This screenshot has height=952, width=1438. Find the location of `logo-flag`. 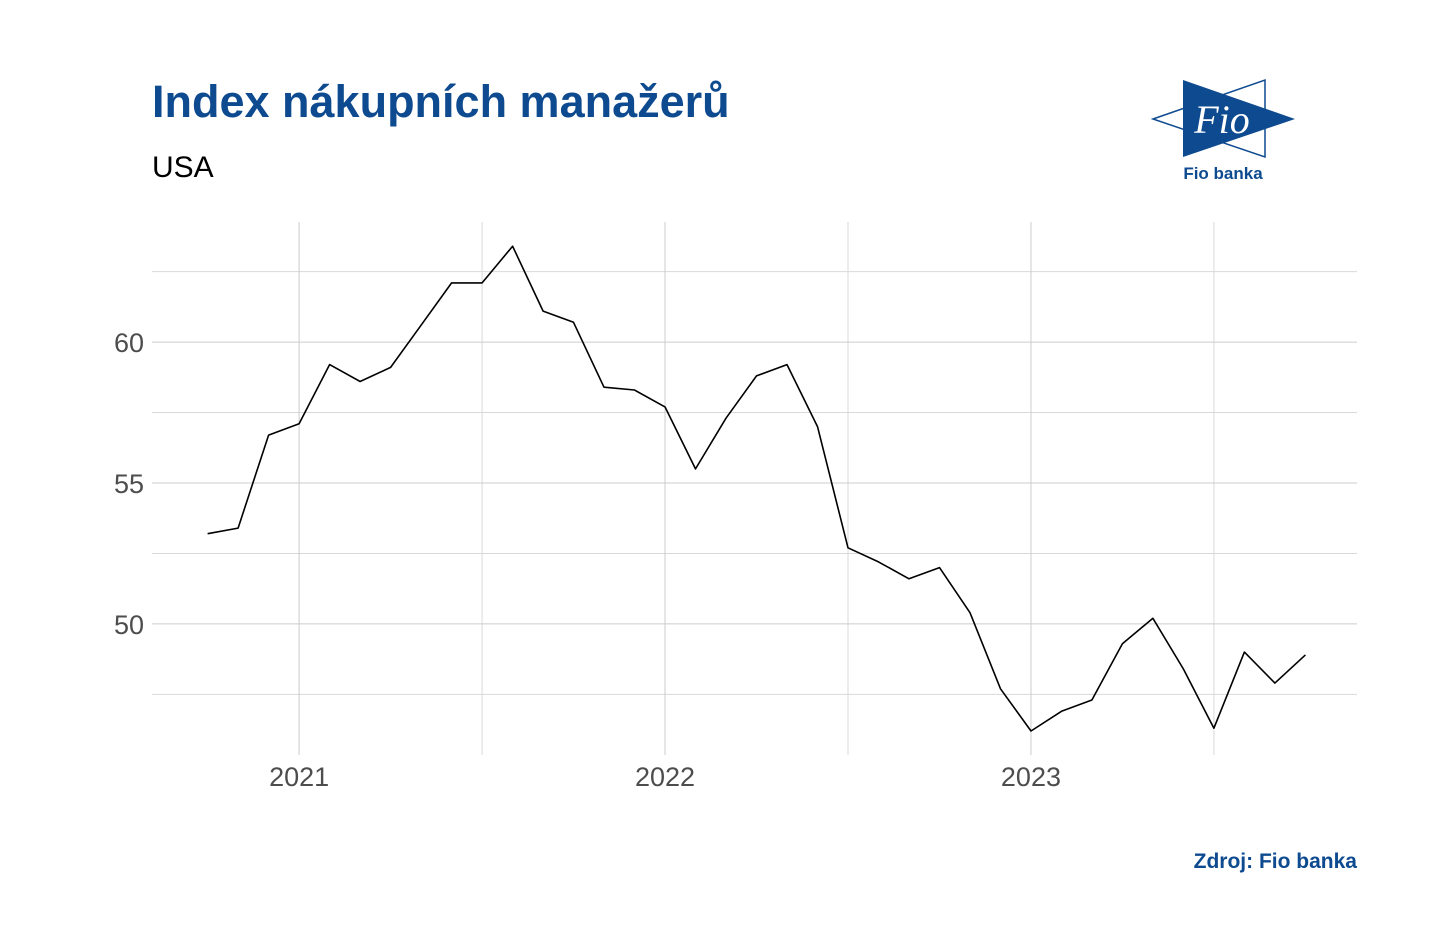

logo-flag is located at coordinates (1239, 118).